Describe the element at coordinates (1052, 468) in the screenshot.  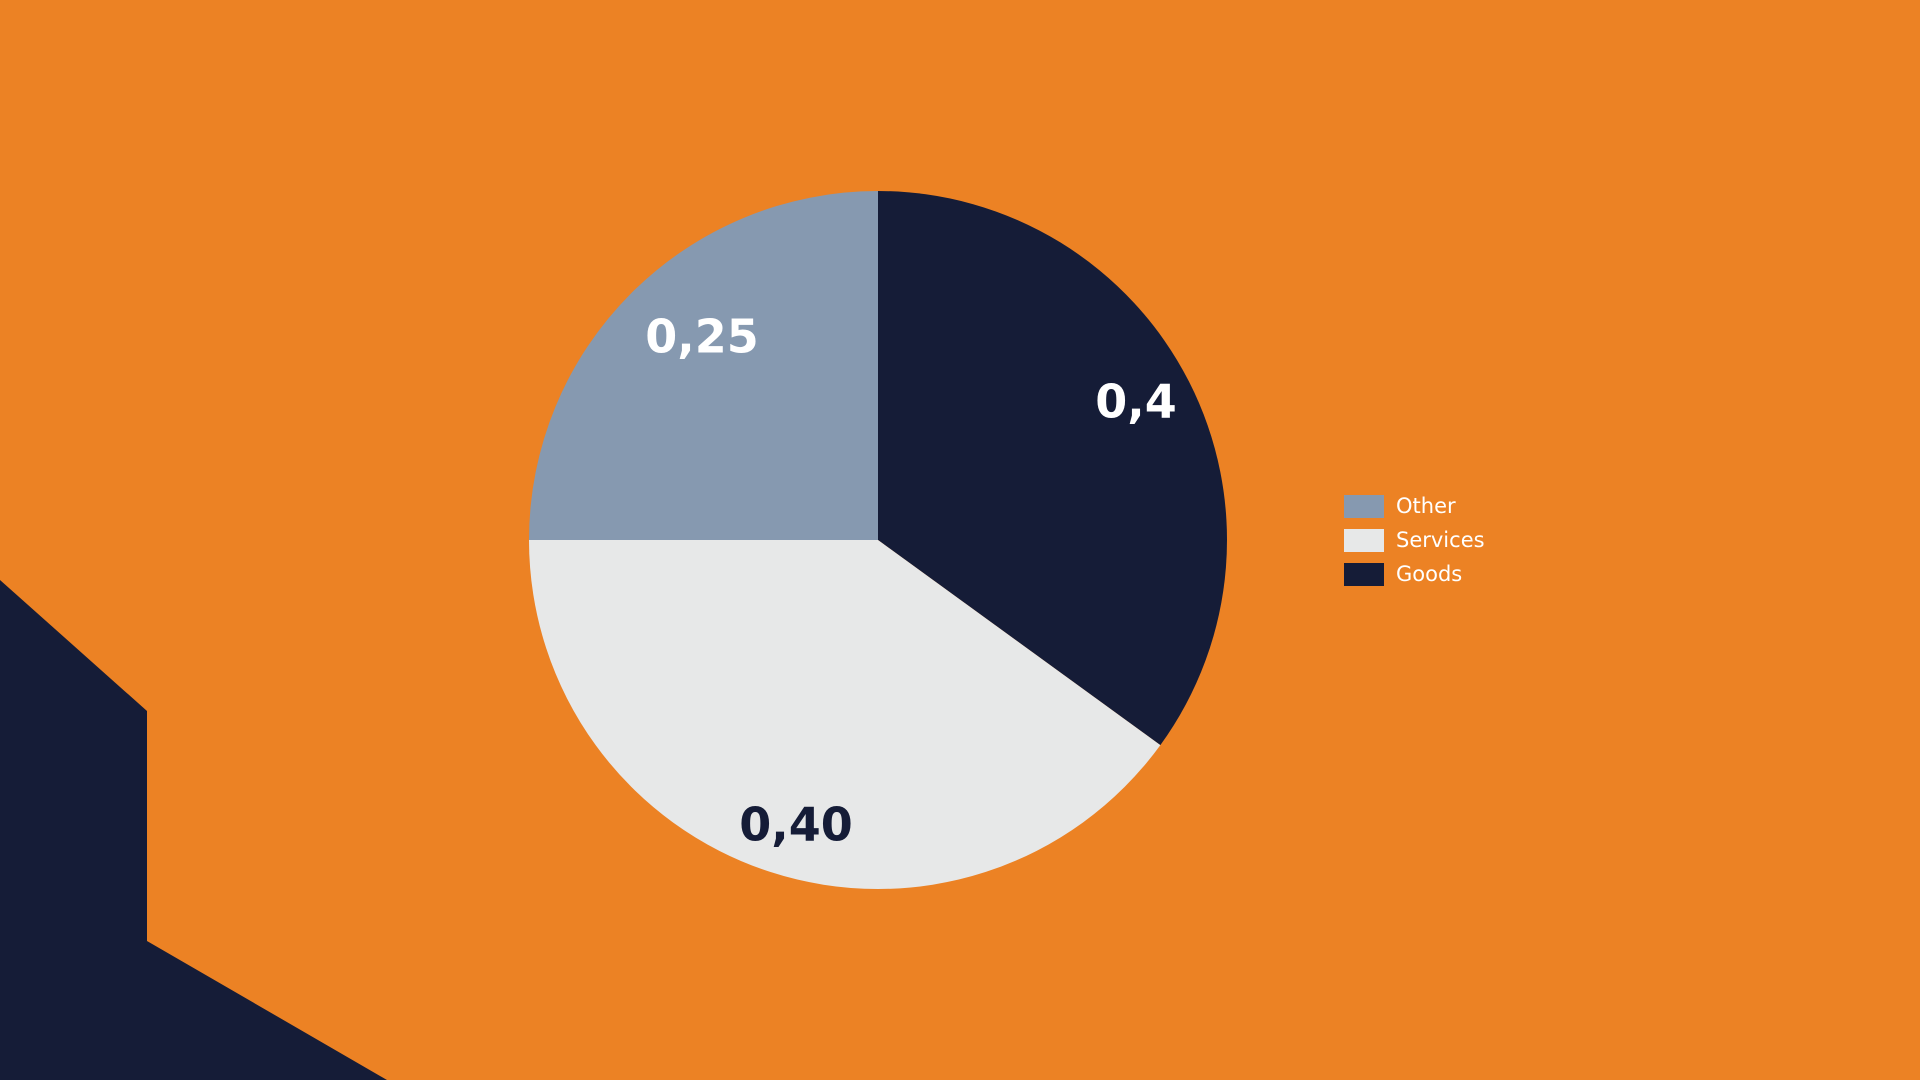
I see `pie-slice-goods` at that location.